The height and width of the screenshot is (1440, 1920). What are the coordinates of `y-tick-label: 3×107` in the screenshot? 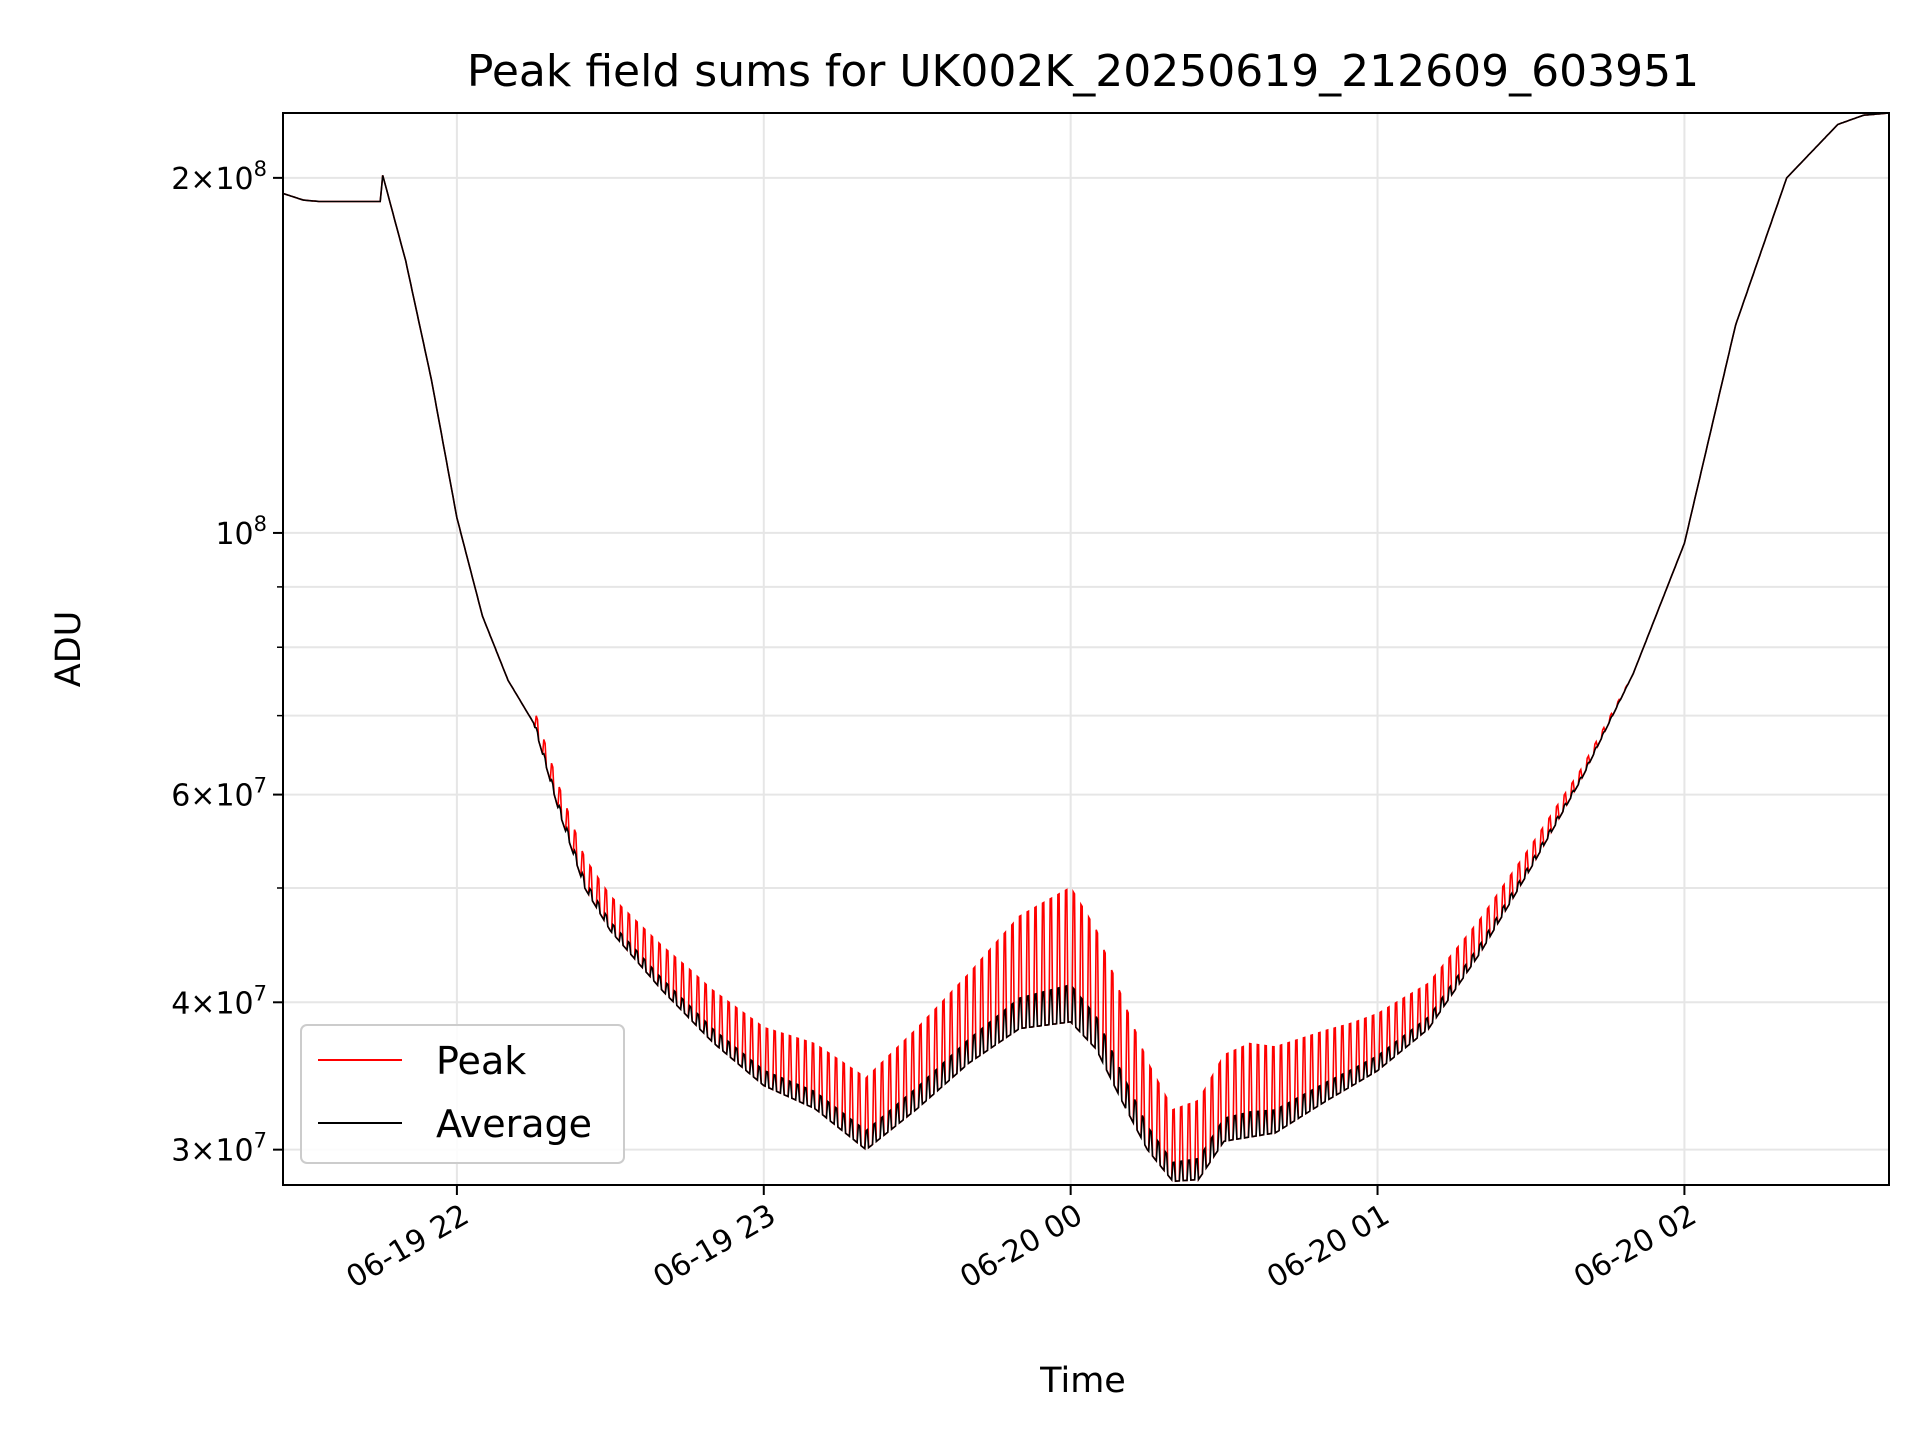 It's located at (219, 1149).